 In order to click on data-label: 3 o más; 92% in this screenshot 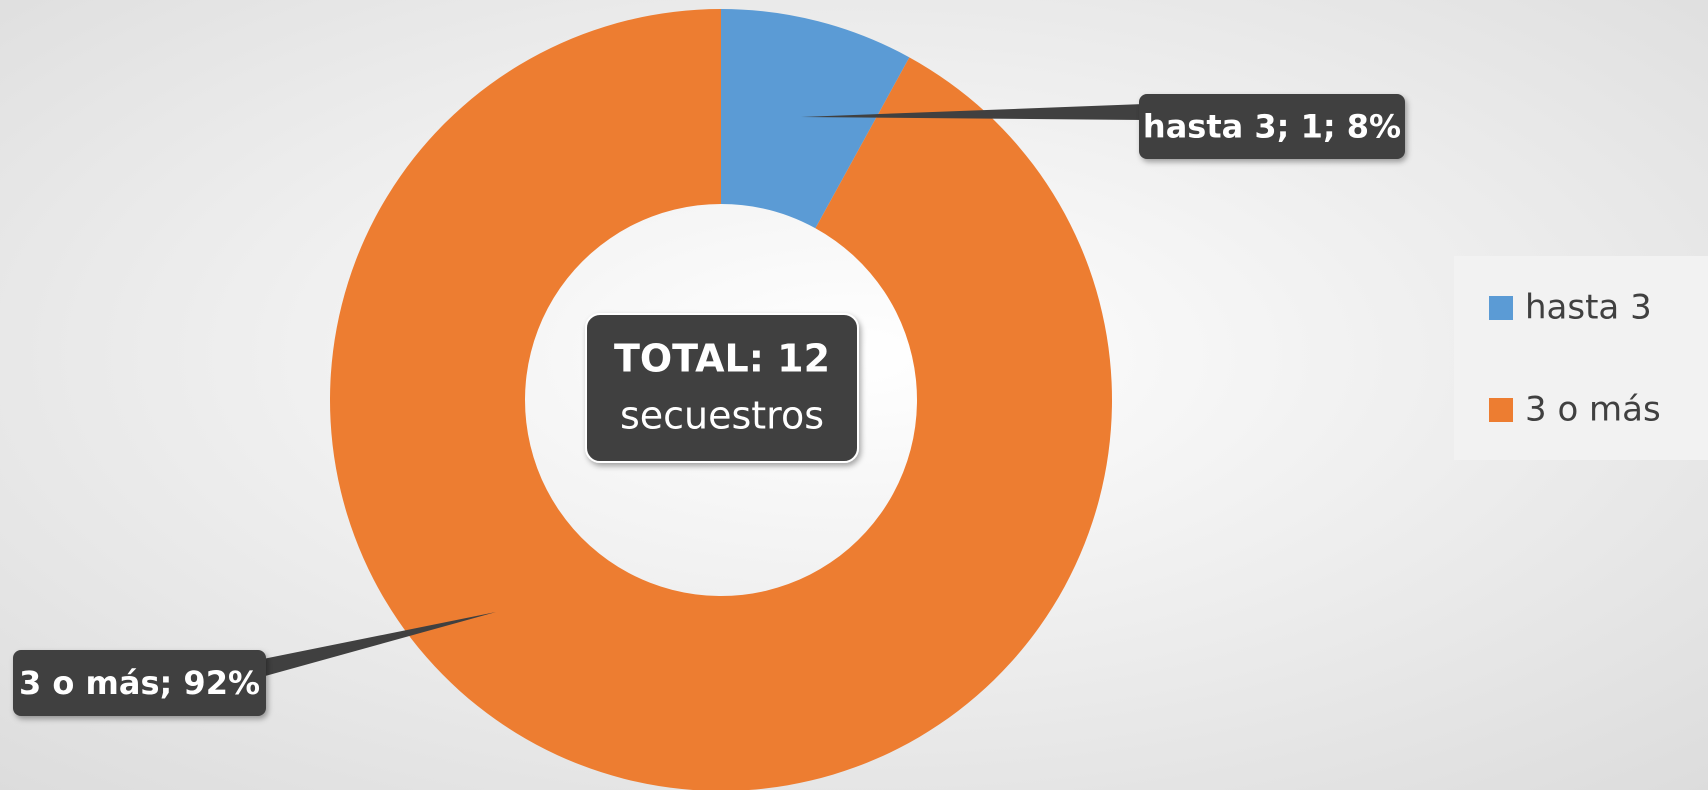, I will do `click(139, 683)`.